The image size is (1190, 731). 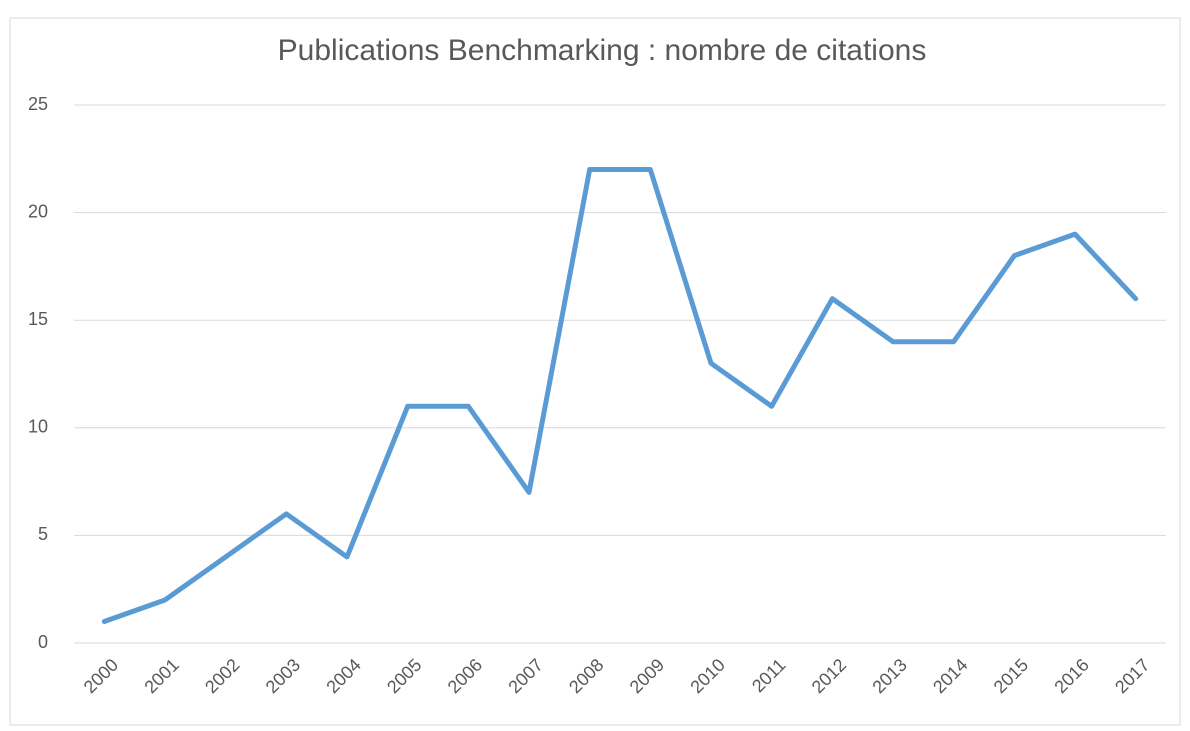 What do you see at coordinates (43, 642) in the screenshot?
I see `y-tick-label: 0` at bounding box center [43, 642].